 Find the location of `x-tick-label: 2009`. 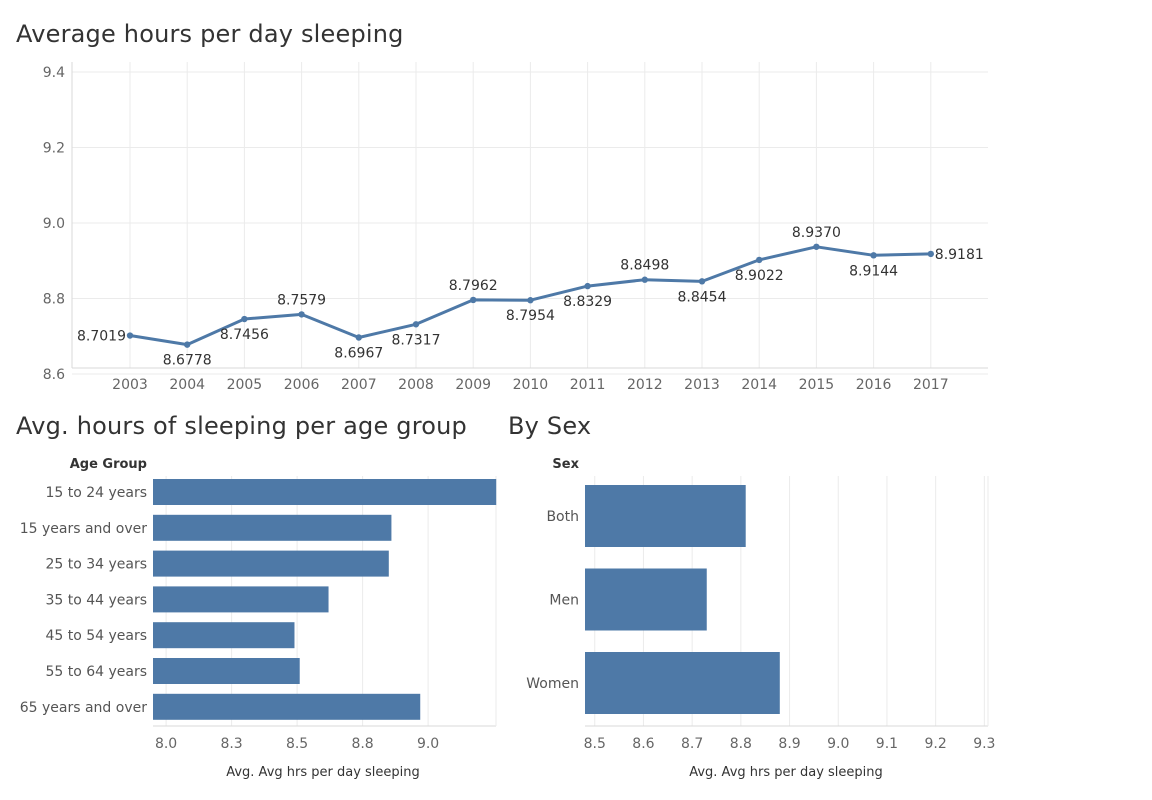

x-tick-label: 2009 is located at coordinates (473, 385).